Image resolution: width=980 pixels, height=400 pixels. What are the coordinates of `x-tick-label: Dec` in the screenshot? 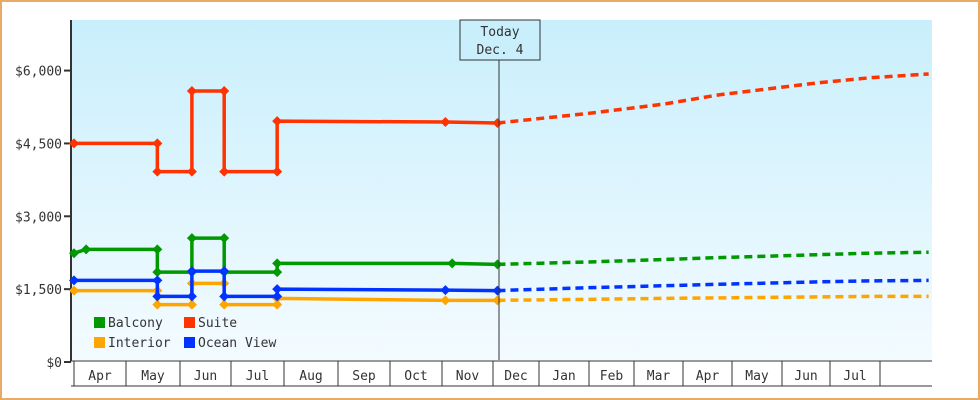 It's located at (515, 376).